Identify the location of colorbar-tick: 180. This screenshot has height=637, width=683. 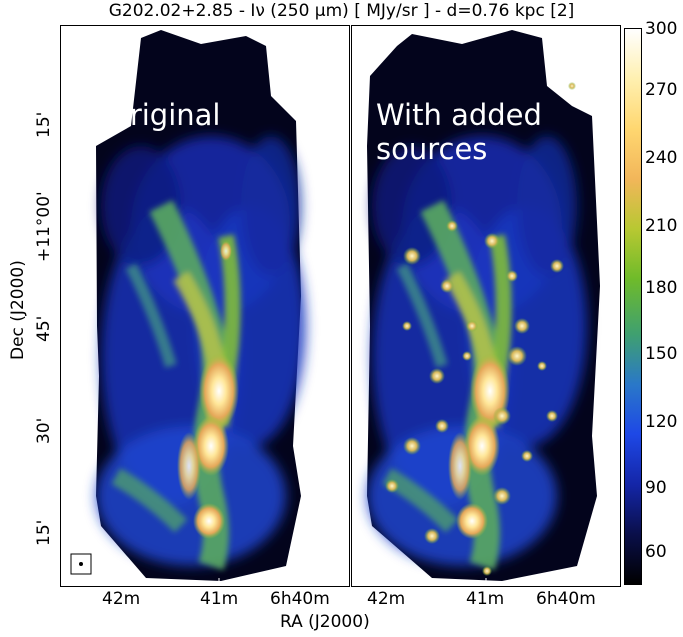
(661, 288).